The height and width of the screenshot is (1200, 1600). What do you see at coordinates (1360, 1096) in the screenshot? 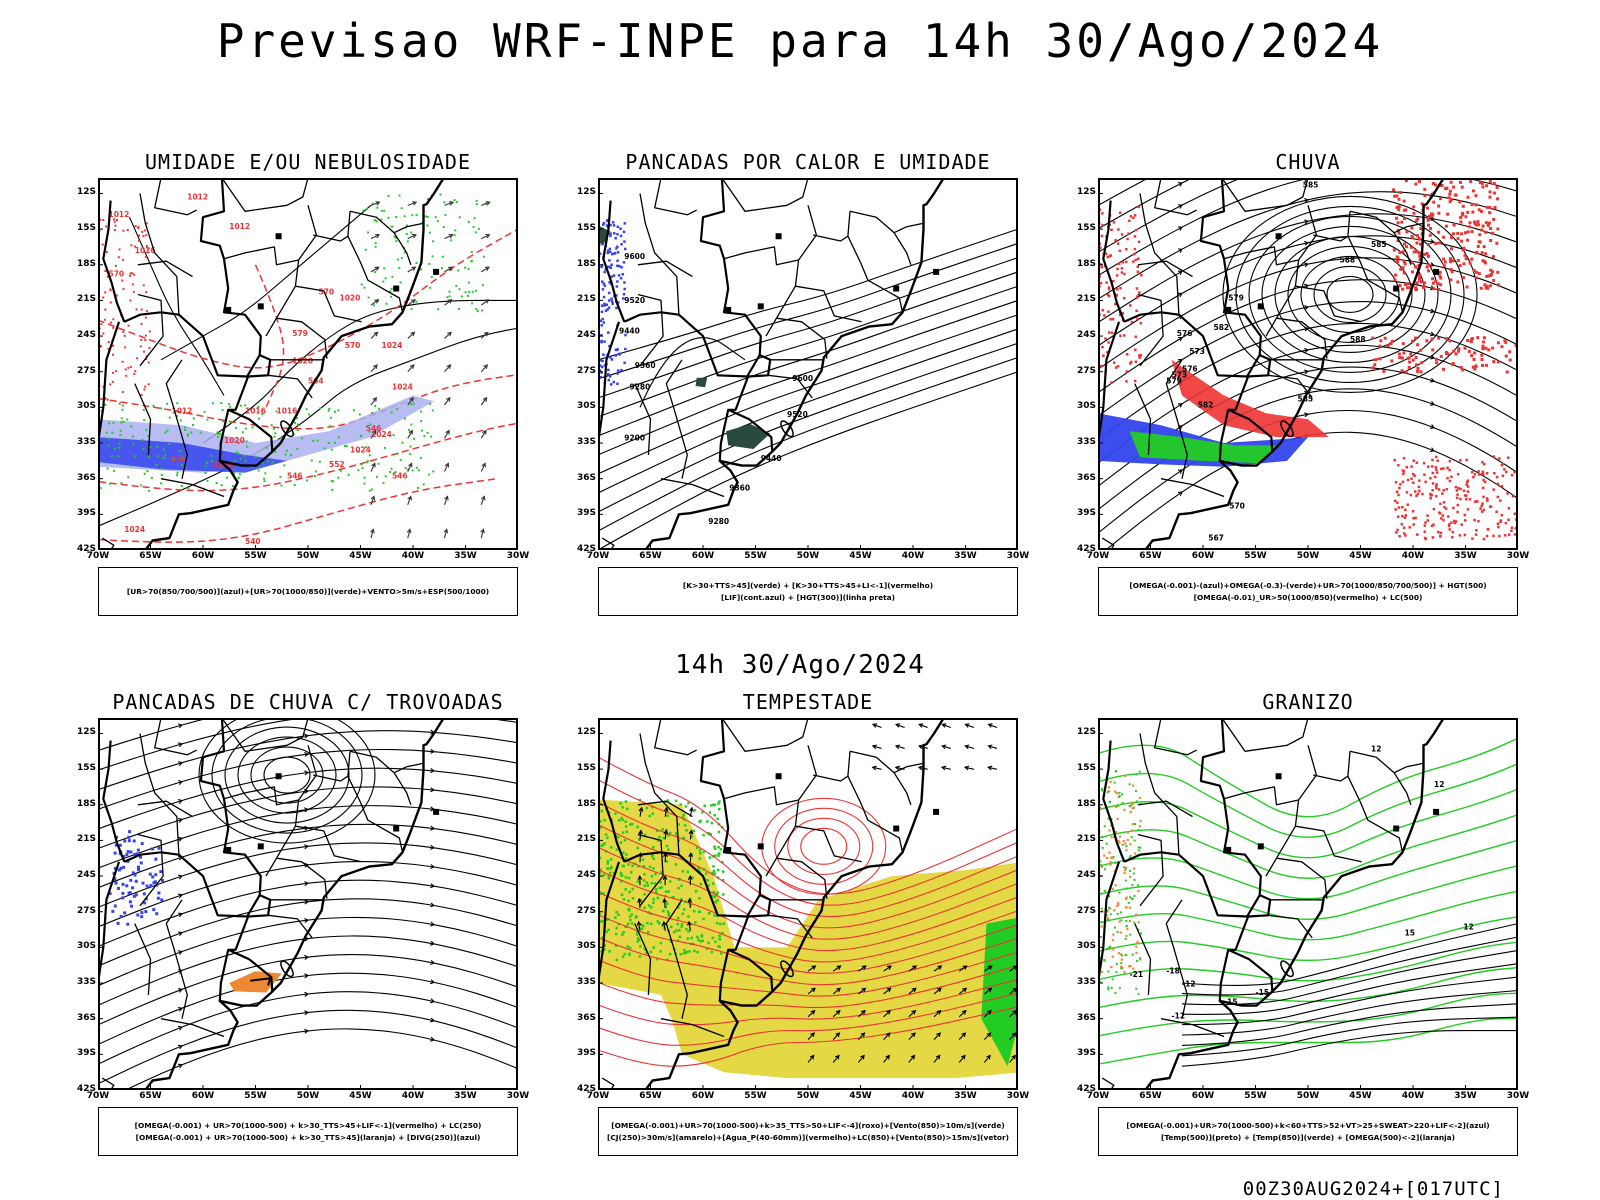
I see `lon-label: 45W` at bounding box center [1360, 1096].